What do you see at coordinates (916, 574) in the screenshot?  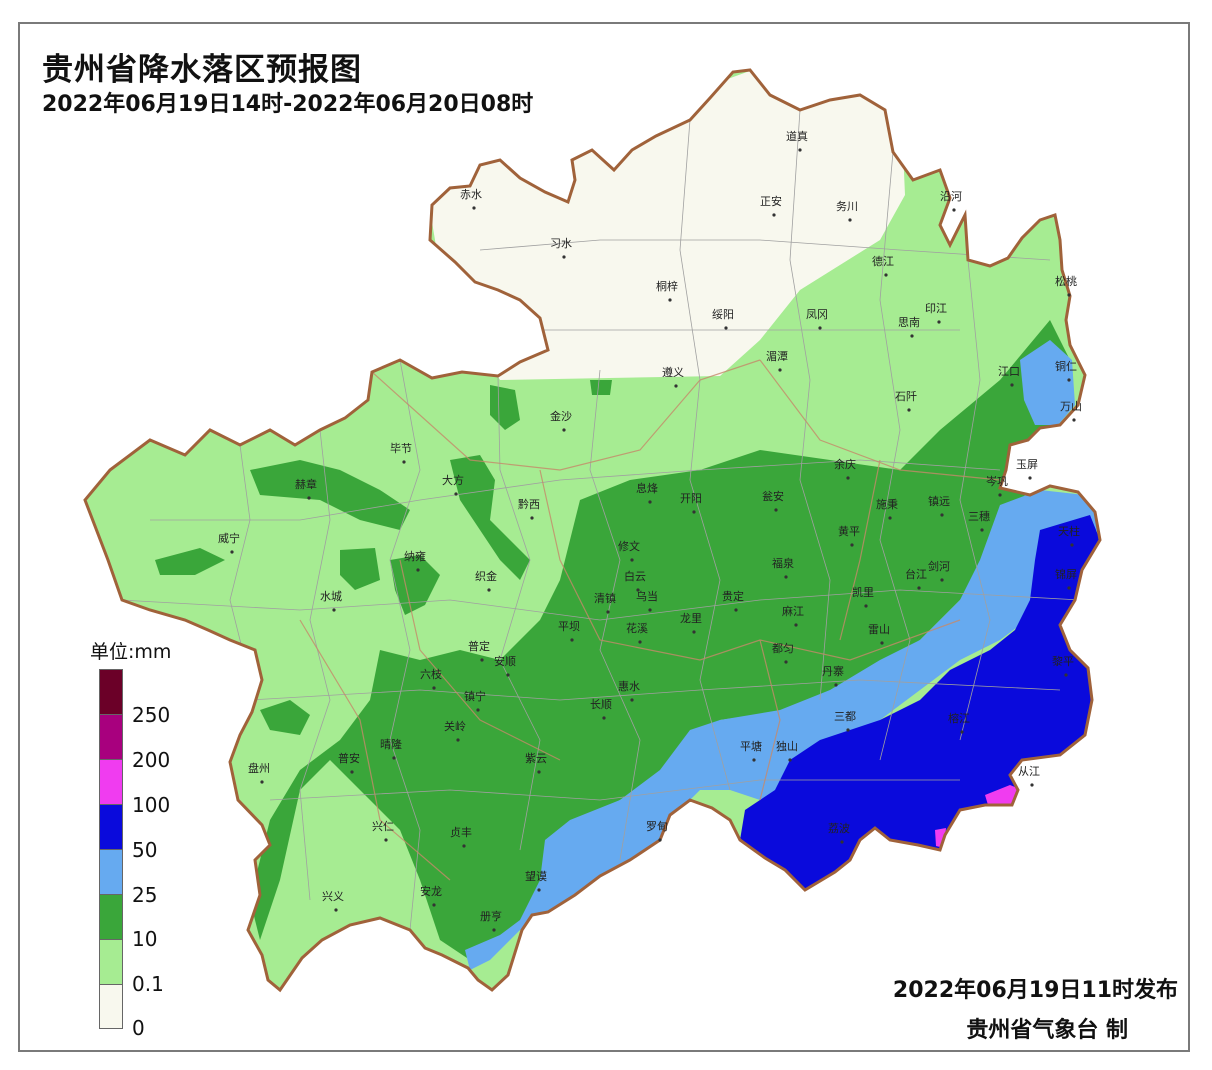 I see `city-label: 台江` at bounding box center [916, 574].